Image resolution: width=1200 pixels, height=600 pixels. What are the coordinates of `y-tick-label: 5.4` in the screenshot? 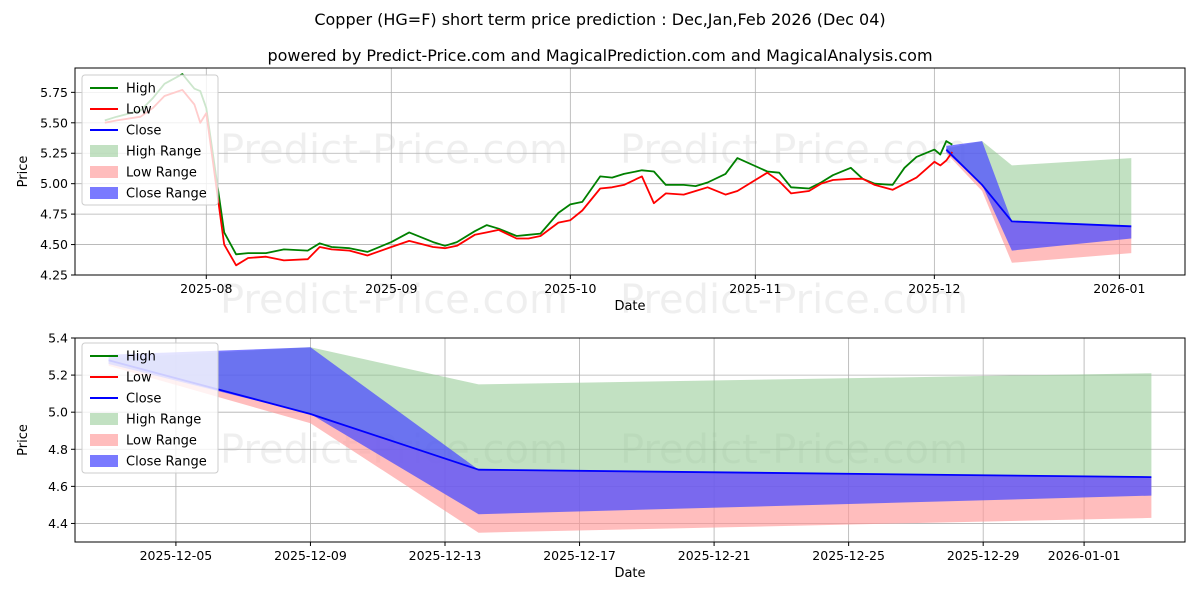 It's located at (58, 338).